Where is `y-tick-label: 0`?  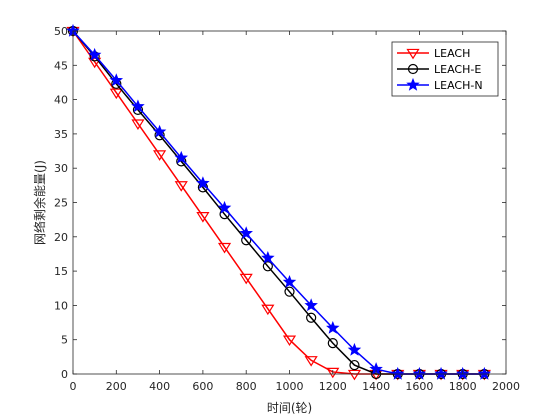 y-tick-label: 0 is located at coordinates (64, 374).